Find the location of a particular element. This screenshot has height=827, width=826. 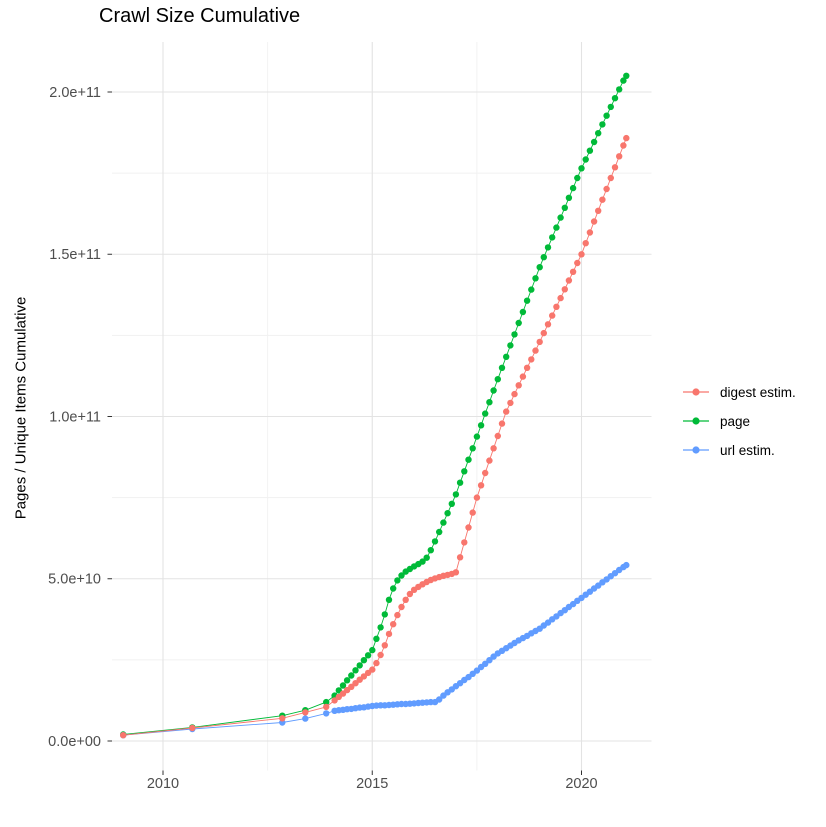

legend: digest estim. page url estim. is located at coordinates (738, 427).